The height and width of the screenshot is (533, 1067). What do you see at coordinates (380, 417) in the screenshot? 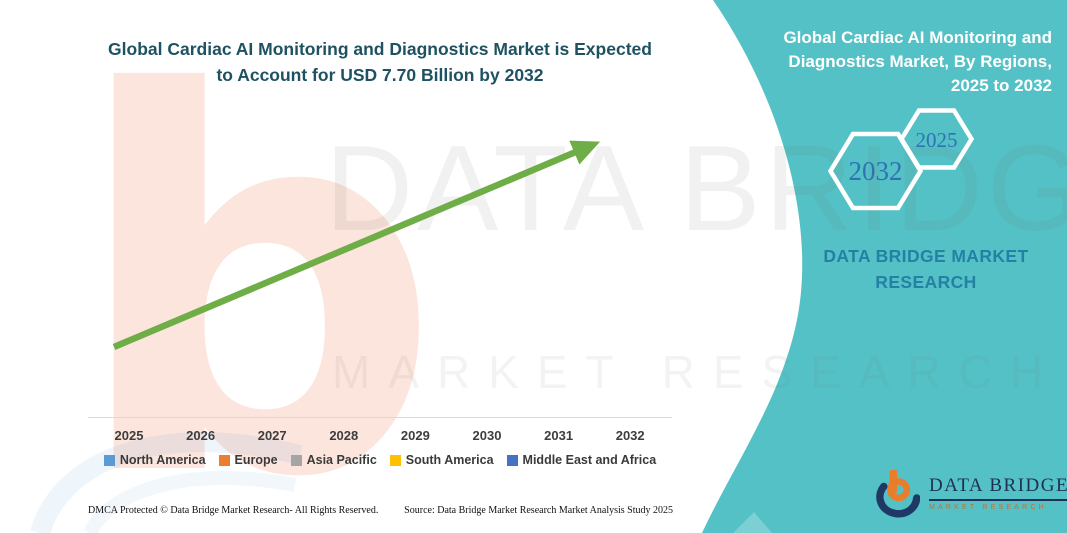
I see `x-axis-line` at bounding box center [380, 417].